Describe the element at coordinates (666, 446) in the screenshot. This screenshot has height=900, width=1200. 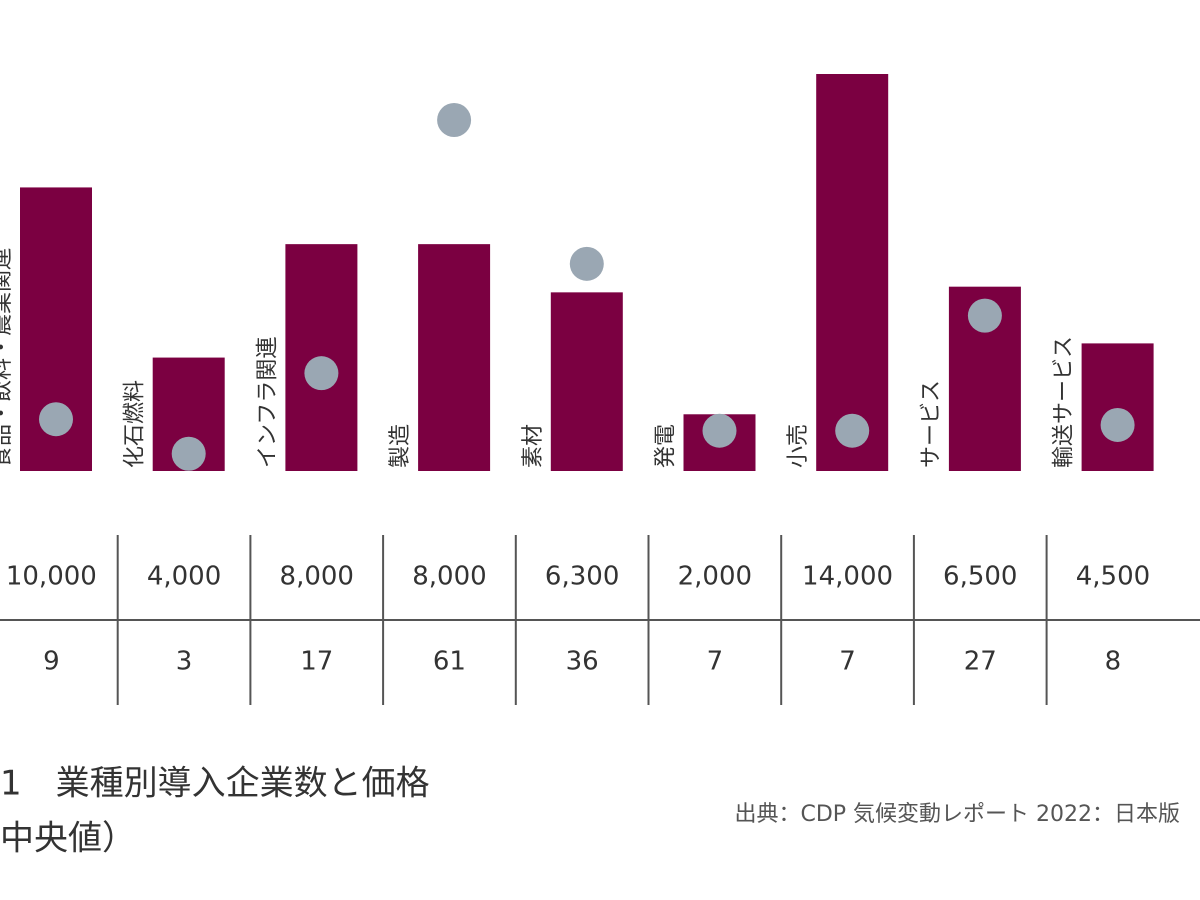
I see `category-label: 発電` at that location.